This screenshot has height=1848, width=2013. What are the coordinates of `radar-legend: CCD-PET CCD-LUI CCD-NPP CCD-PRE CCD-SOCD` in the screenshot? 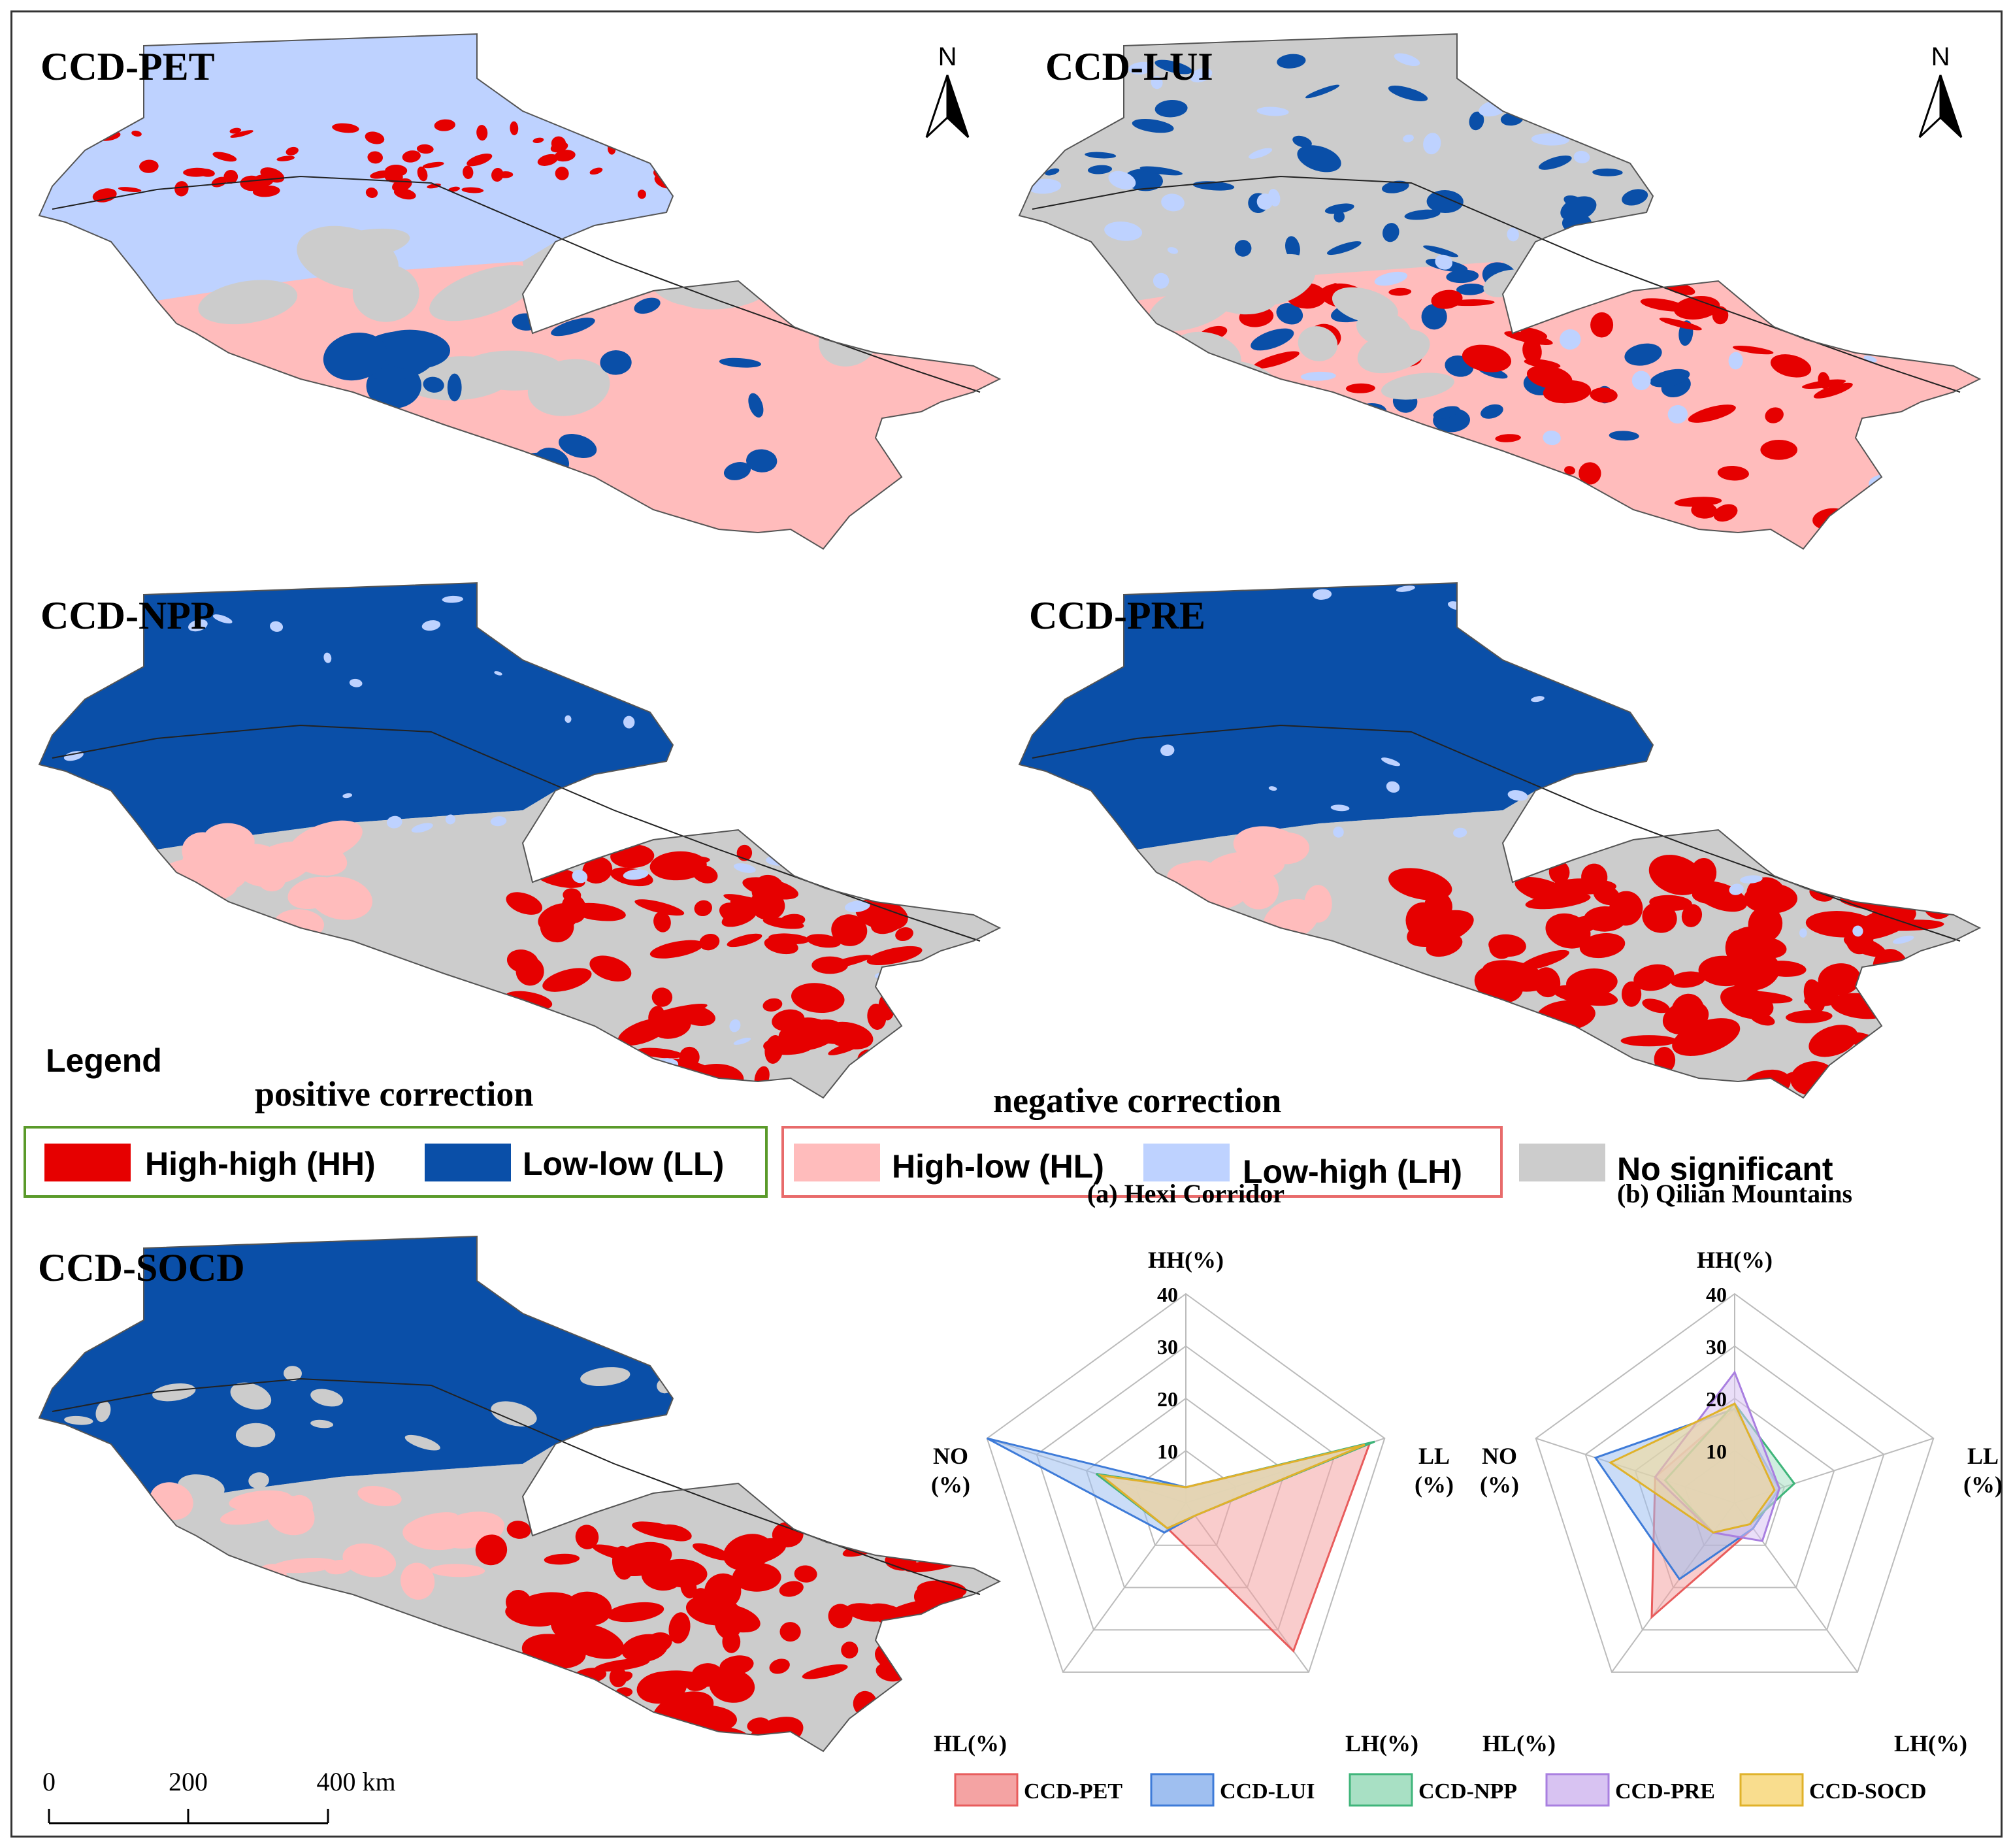 It's located at (1440, 1790).